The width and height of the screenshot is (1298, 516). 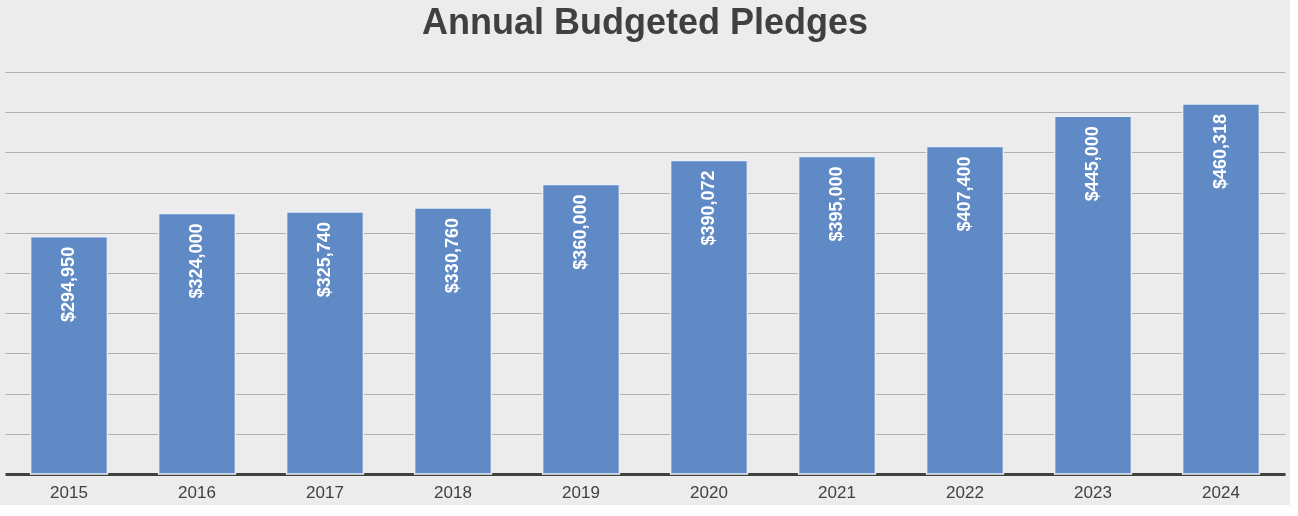 I want to click on data-label: $330,760, so click(x=452, y=256).